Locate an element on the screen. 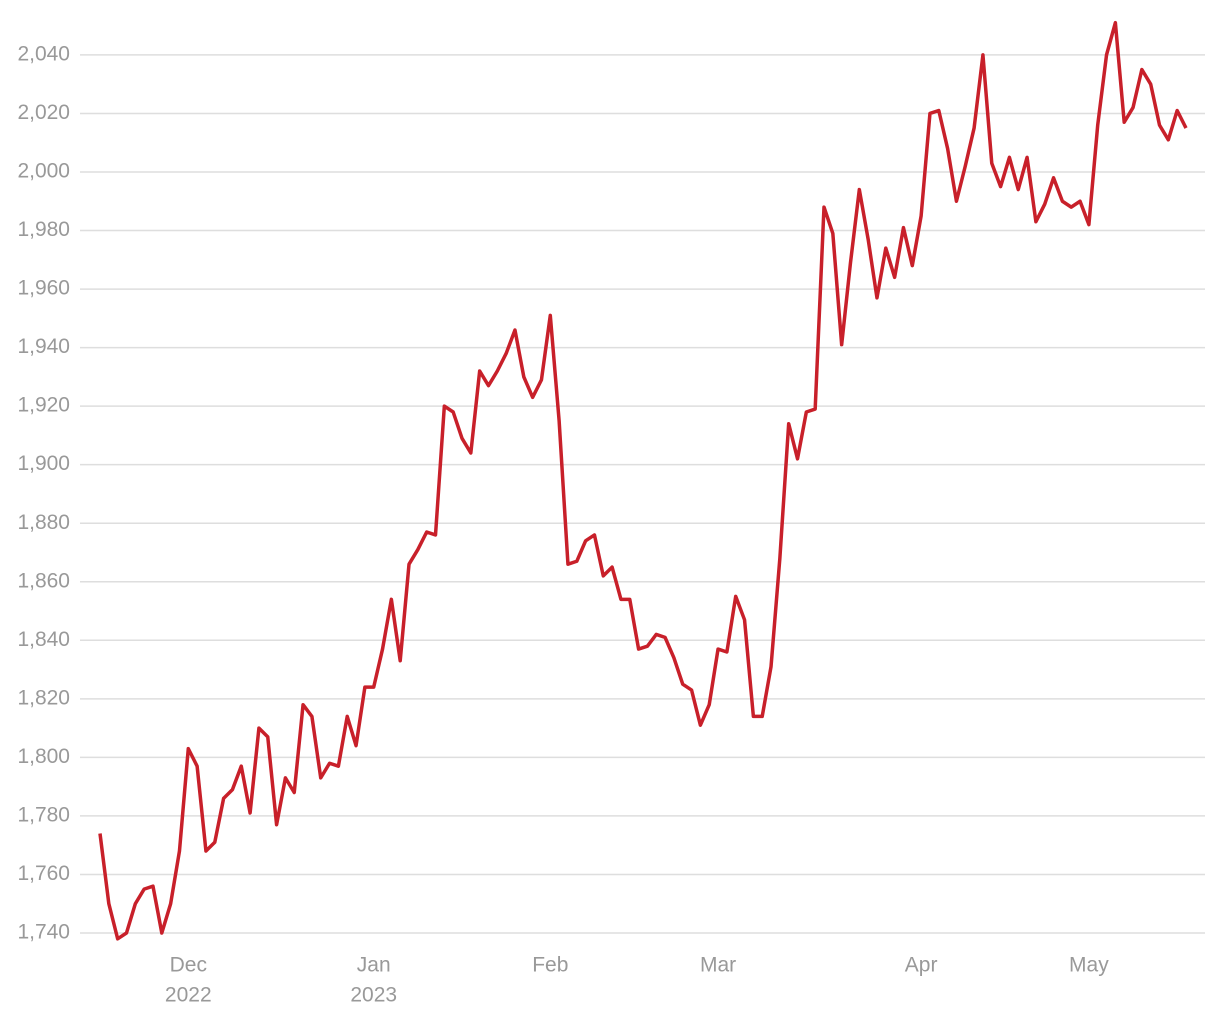 Image resolution: width=1220 pixels, height=1020 pixels. x-tick-label: Feb is located at coordinates (550, 965).